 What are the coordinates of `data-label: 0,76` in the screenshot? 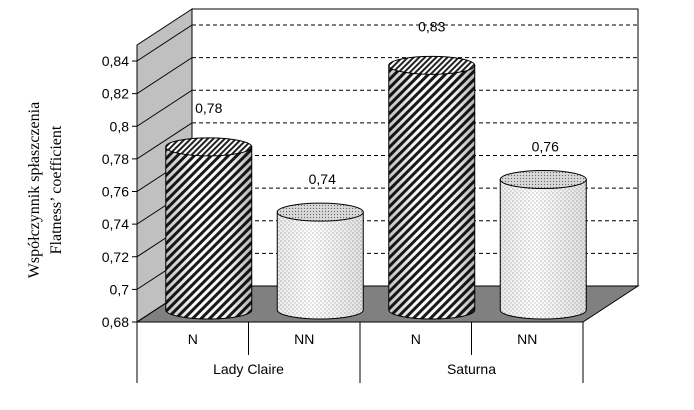 It's located at (545, 147).